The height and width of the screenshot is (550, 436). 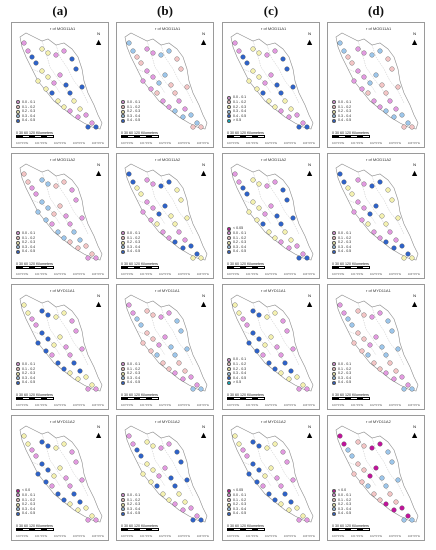 I want to click on scale-bar, so click(x=140, y=398).